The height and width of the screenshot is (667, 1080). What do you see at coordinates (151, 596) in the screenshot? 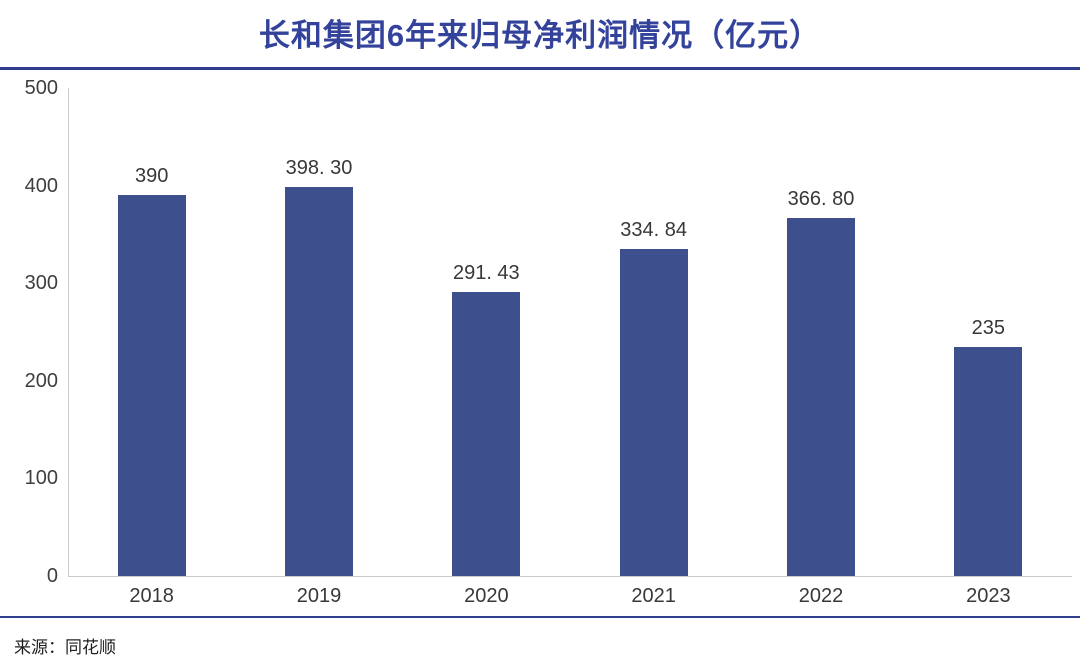
I see `x-tick-label-2018: 2018` at bounding box center [151, 596].